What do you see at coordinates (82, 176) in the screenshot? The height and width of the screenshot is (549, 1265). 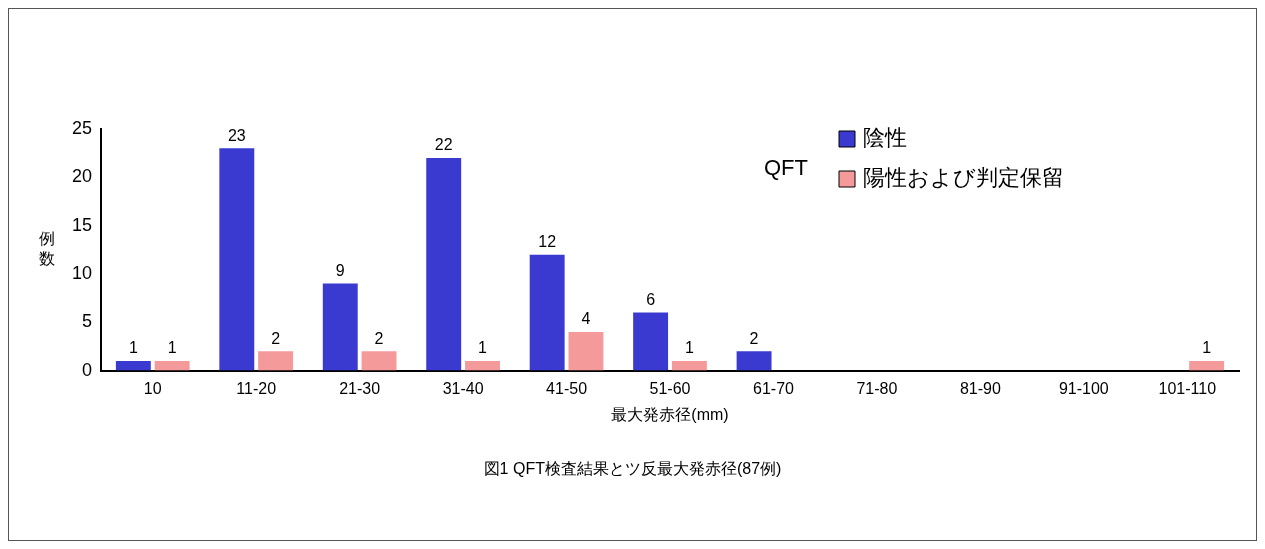 I see `y-tick-label: 20` at bounding box center [82, 176].